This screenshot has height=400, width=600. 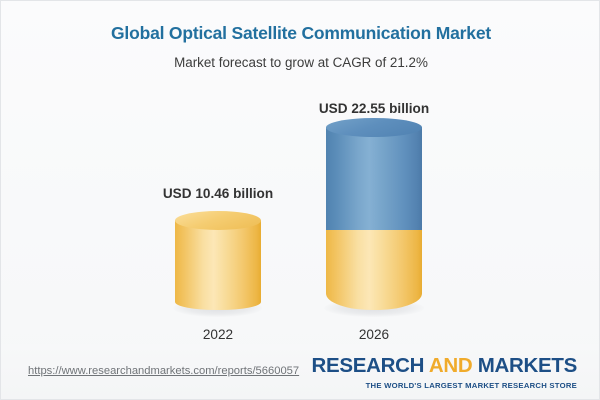 I want to click on logo-word-markets: MARKETS, so click(x=527, y=365).